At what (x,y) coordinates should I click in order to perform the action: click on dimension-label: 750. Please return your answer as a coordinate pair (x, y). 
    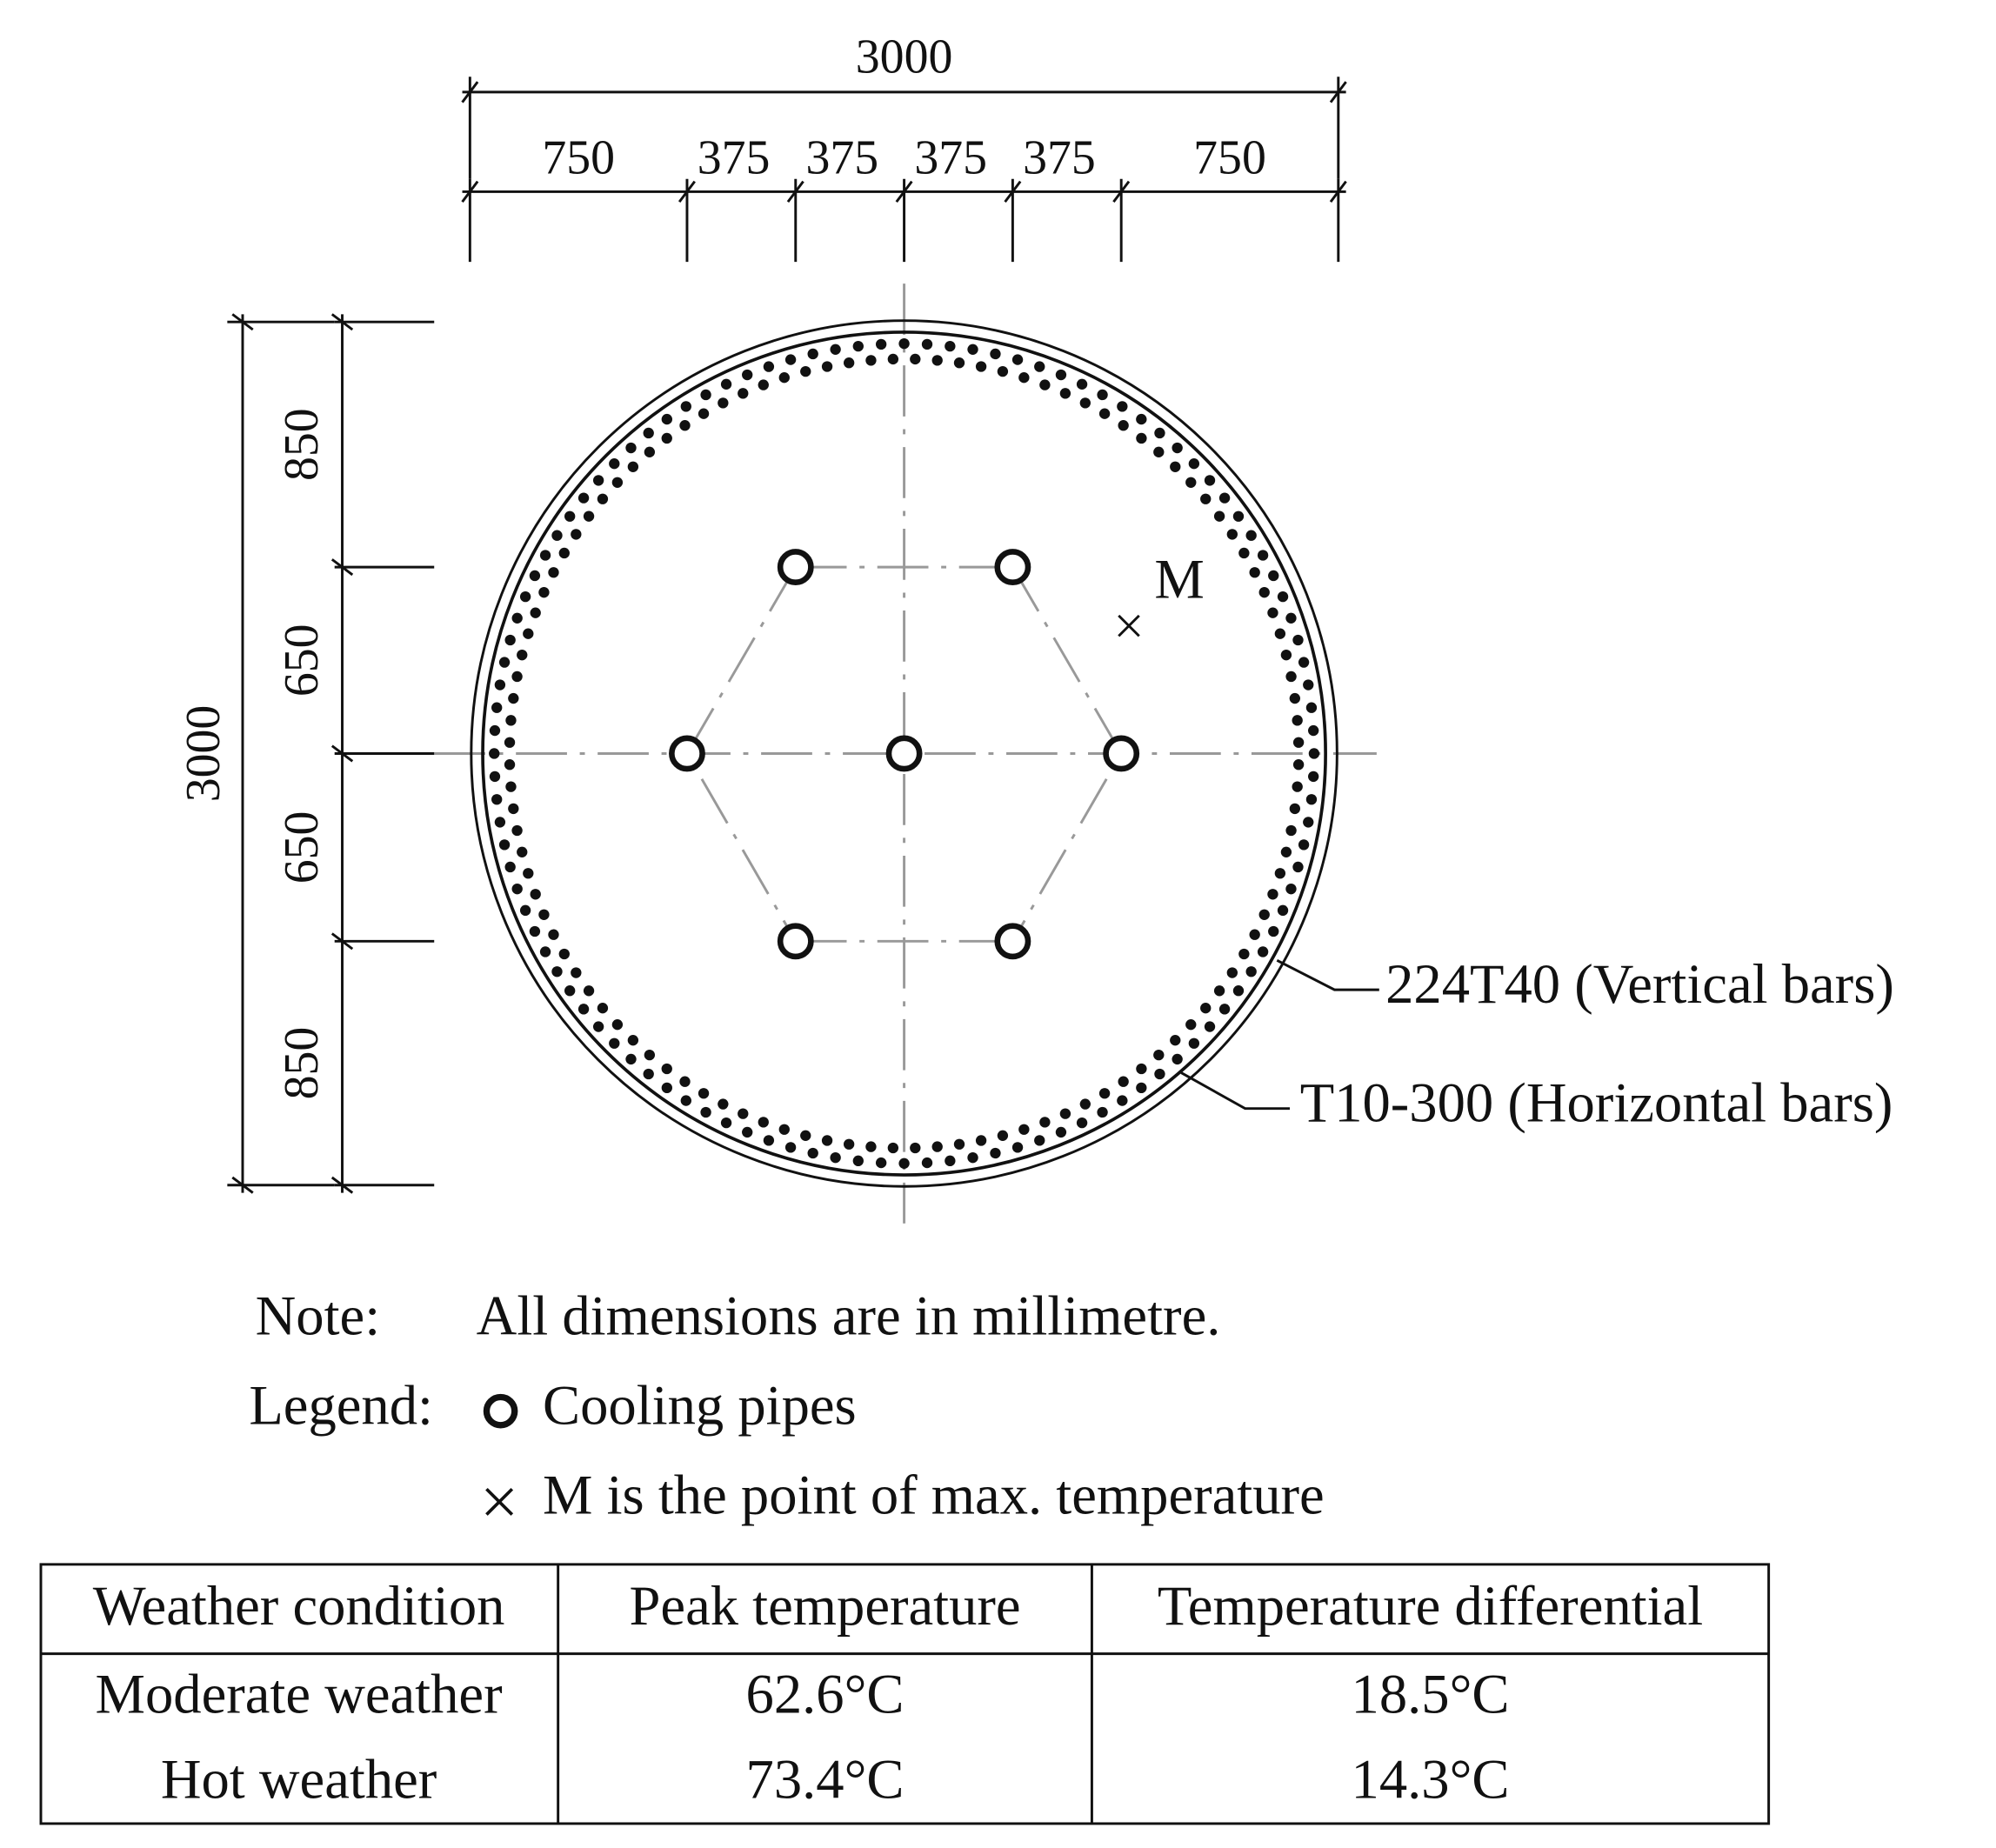
    Looking at the image, I should click on (578, 157).